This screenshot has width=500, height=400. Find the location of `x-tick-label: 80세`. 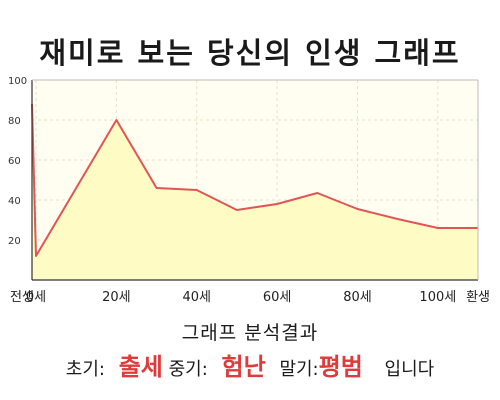

x-tick-label: 80세 is located at coordinates (357, 297).